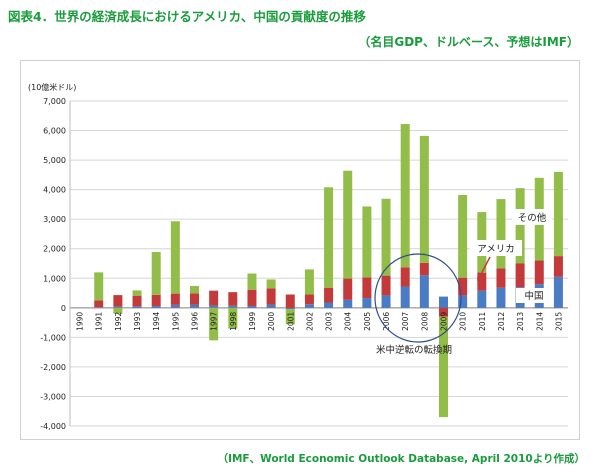 The image size is (599, 473). Describe the element at coordinates (156, 321) in the screenshot. I see `x-tick-label: 1994` at that location.